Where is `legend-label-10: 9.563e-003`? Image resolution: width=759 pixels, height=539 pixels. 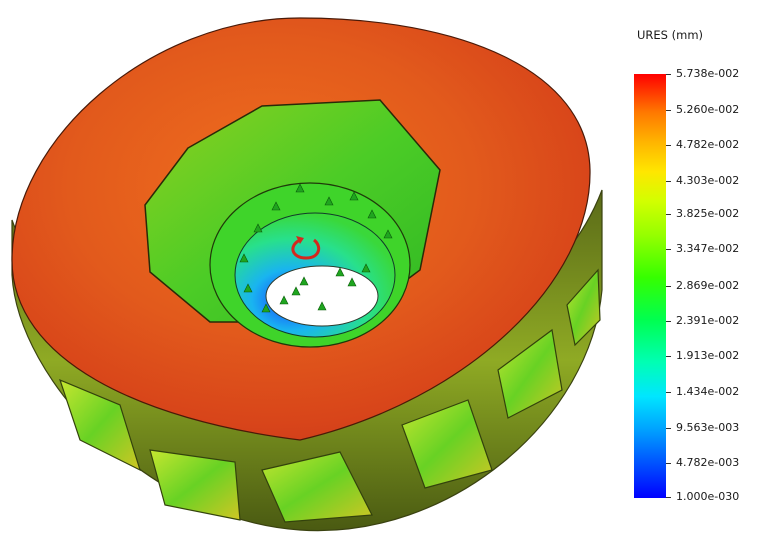
legend-label-10: 9.563e-003 is located at coordinates (708, 427).